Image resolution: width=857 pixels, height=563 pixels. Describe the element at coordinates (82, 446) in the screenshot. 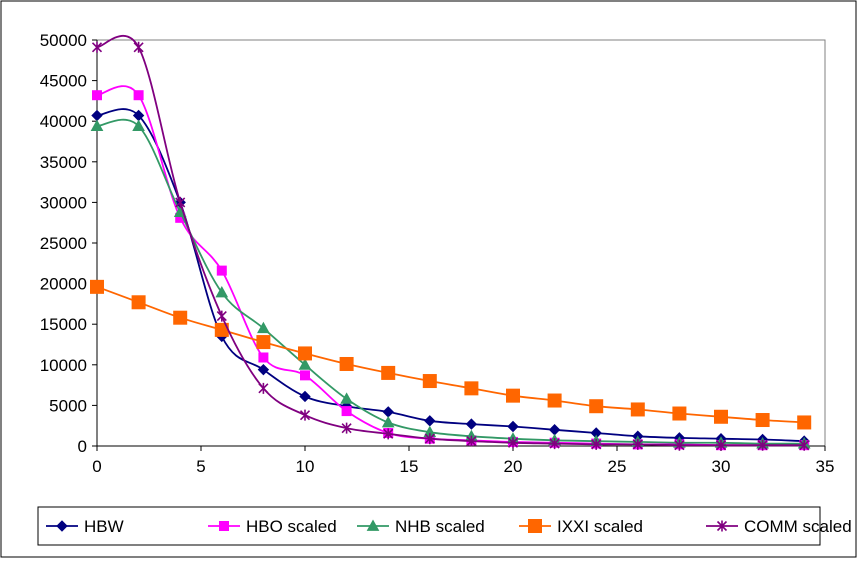

I see `y-tick-label: 0` at that location.